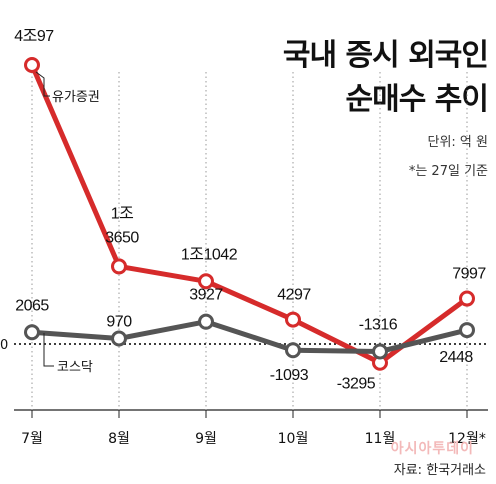  Describe the element at coordinates (76, 97) in the screenshot. I see `series-name-0: 유가증권` at that location.